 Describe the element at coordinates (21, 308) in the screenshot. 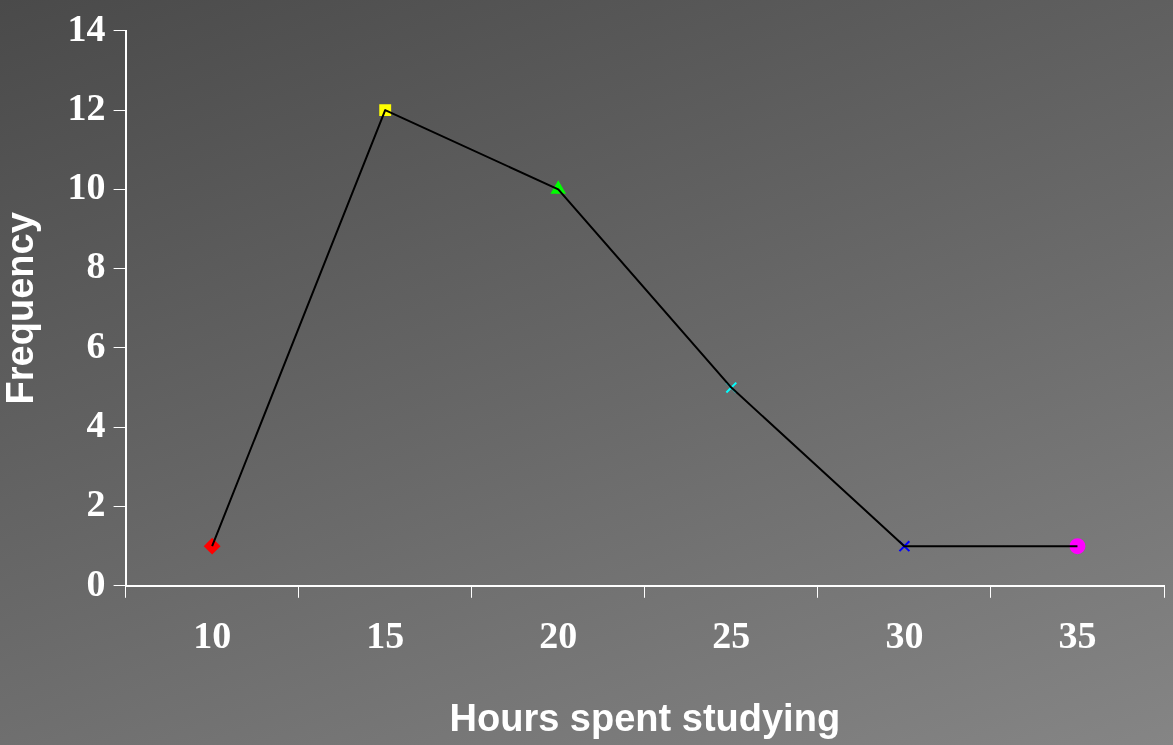

I see `y-axis-title: Frequency` at that location.